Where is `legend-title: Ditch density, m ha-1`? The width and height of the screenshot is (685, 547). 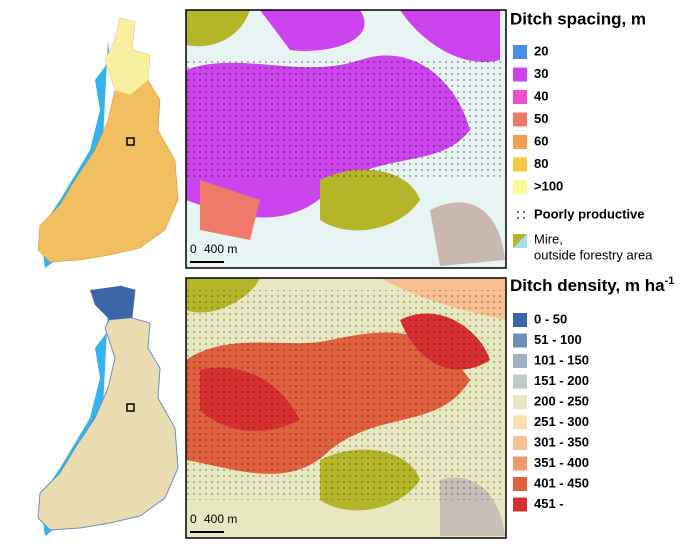
legend-title: Ditch density, m ha-1 is located at coordinates (592, 285).